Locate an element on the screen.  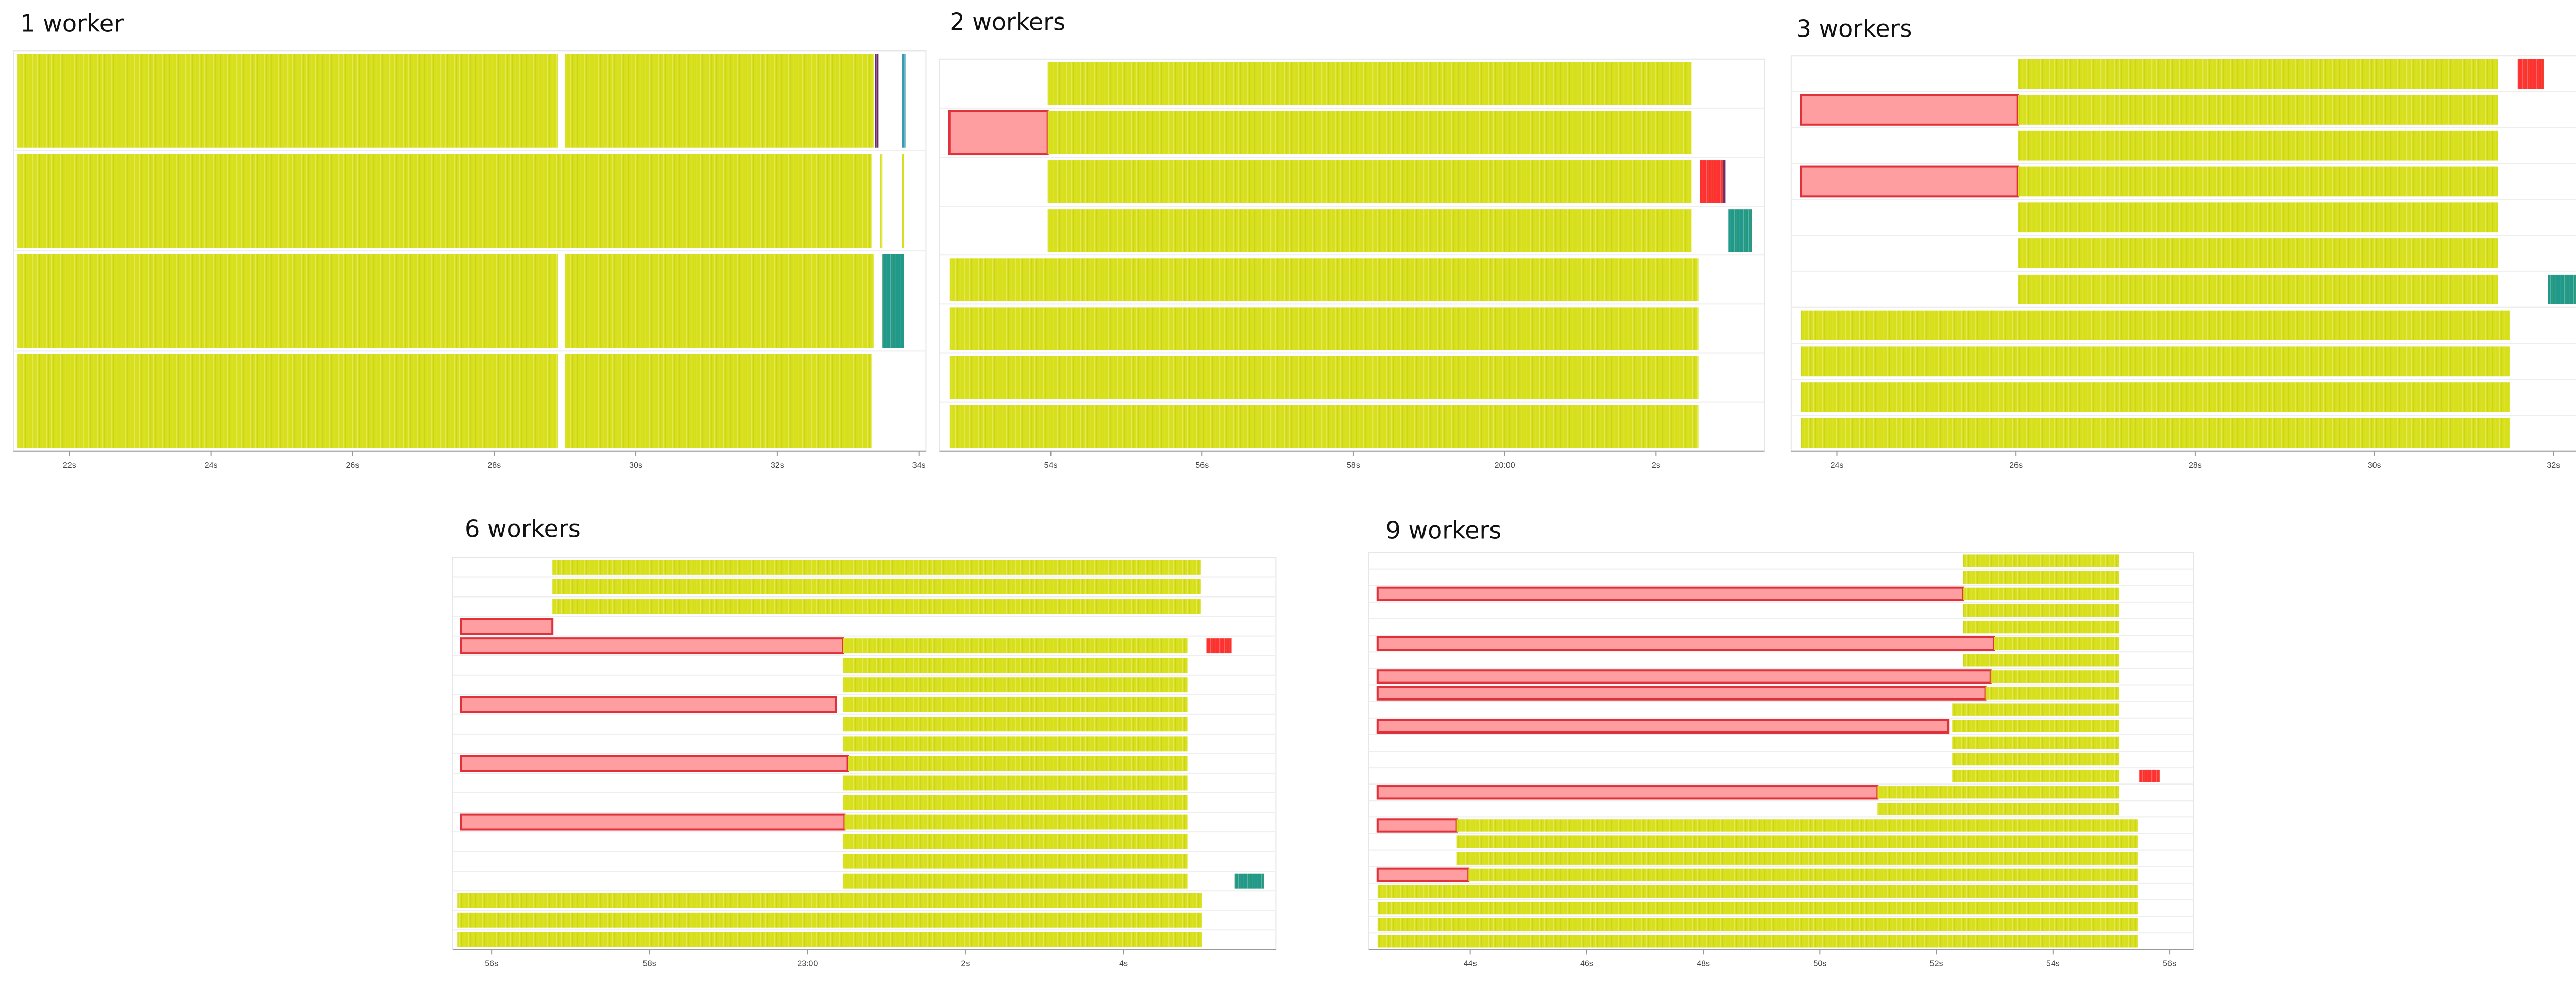
task-stream-panel: 6 workers 56s 58s 23:00 2s 4s is located at coordinates (864, 741).